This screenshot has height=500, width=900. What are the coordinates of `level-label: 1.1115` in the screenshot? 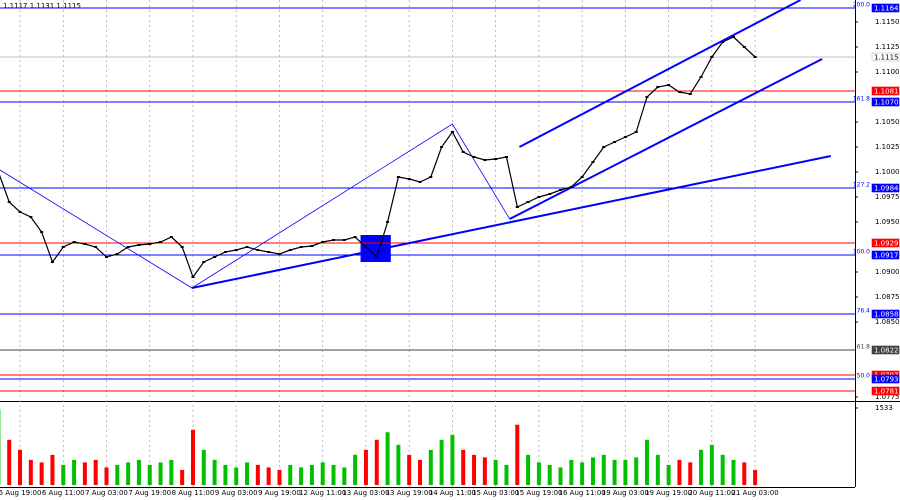 It's located at (886, 58).